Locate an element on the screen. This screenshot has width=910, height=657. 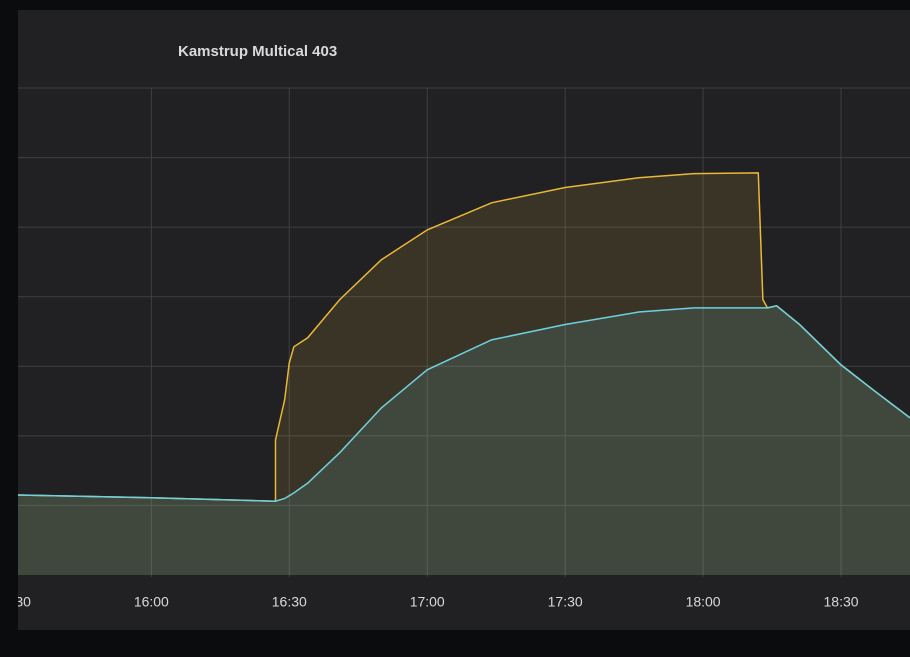
x-tick-label: 17:00 is located at coordinates (427, 602).